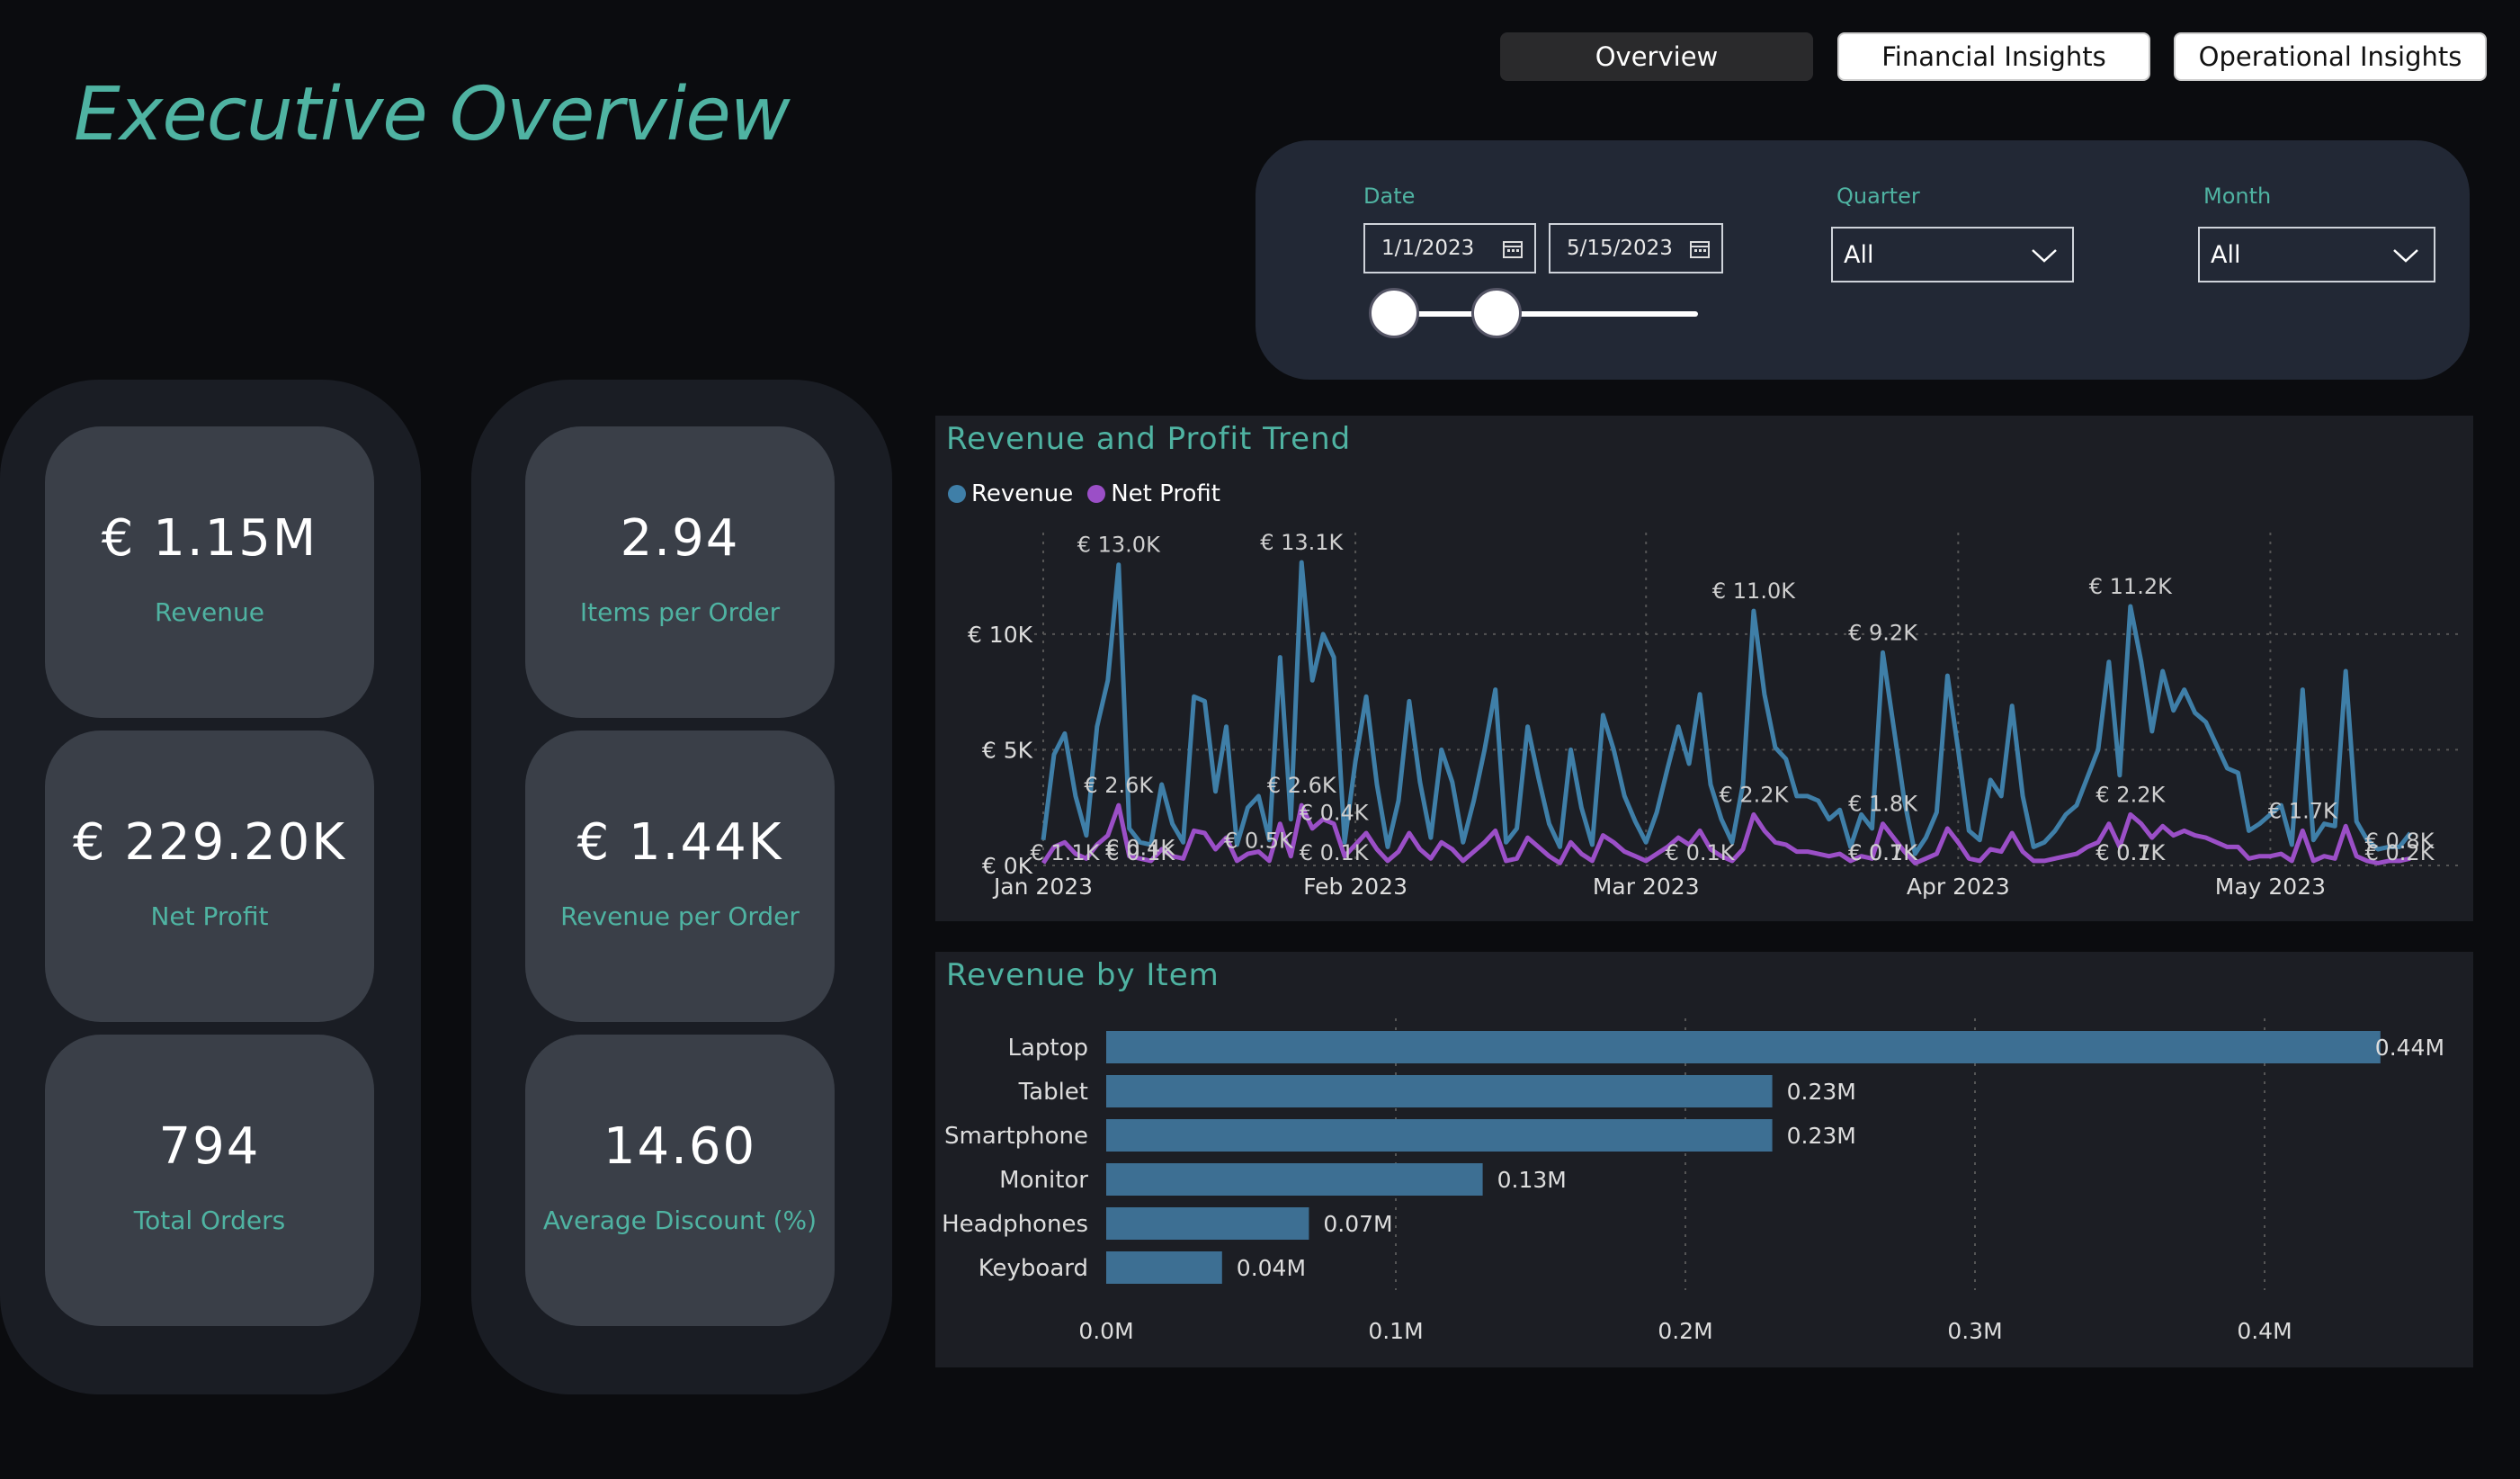  Describe the element at coordinates (1008, 750) in the screenshot. I see `y-tick-label: € 5K` at that location.